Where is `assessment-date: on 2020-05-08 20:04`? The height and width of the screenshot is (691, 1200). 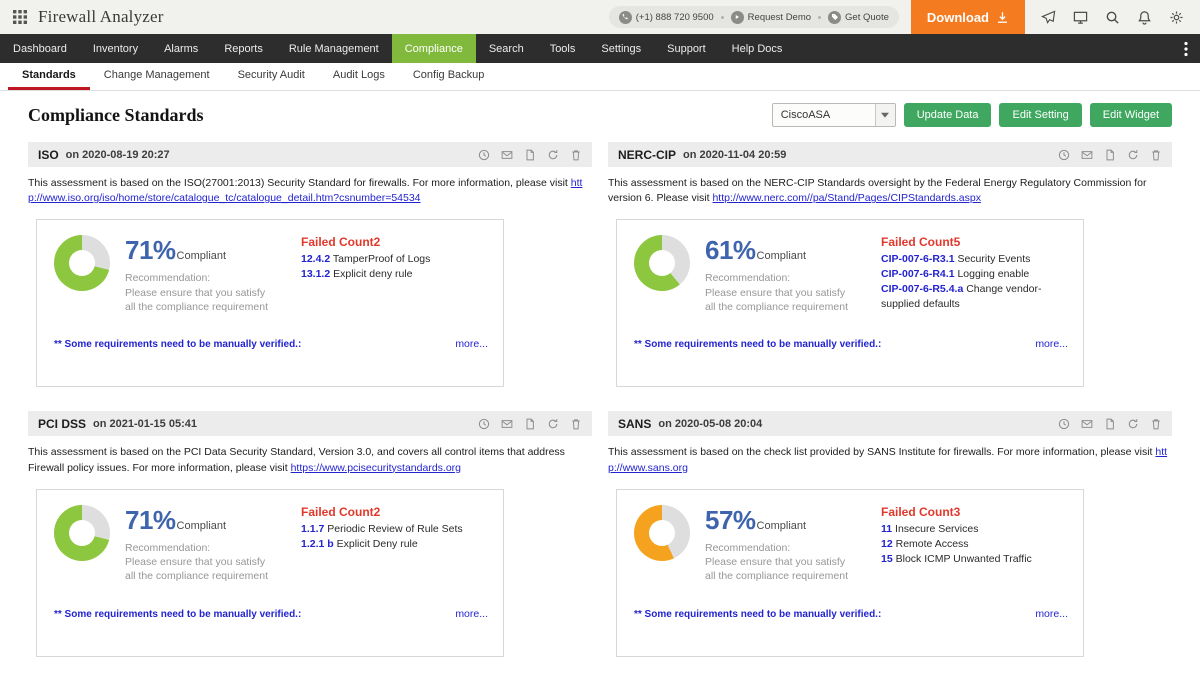
assessment-date: on 2020-05-08 20:04 is located at coordinates (710, 423).